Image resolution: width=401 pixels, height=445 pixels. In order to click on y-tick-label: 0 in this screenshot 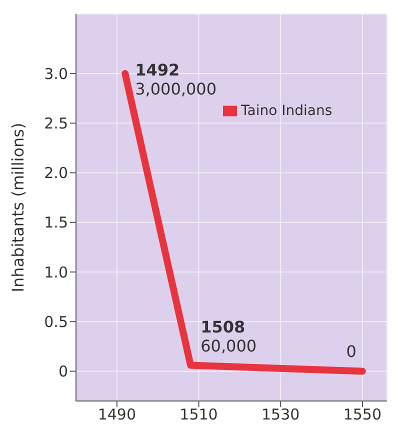, I will do `click(63, 371)`.